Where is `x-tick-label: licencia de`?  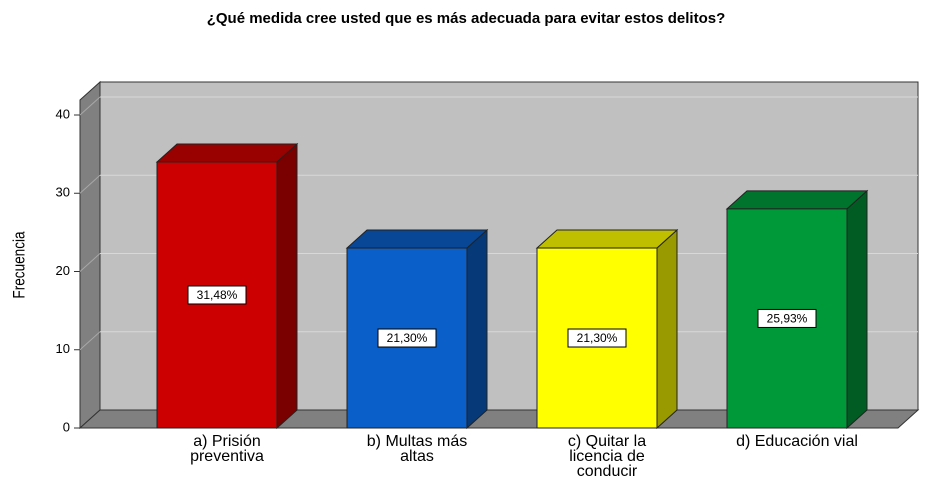 x-tick-label: licencia de is located at coordinates (607, 456).